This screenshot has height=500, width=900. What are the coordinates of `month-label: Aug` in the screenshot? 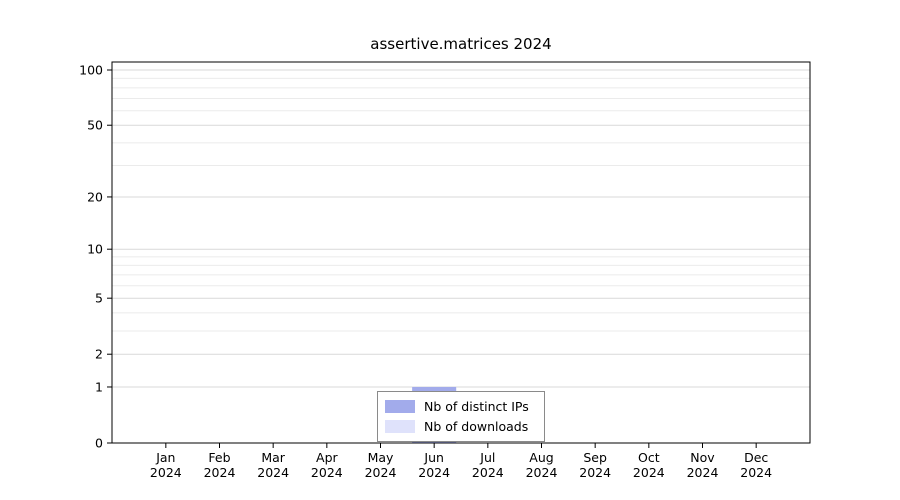 It's located at (541, 457).